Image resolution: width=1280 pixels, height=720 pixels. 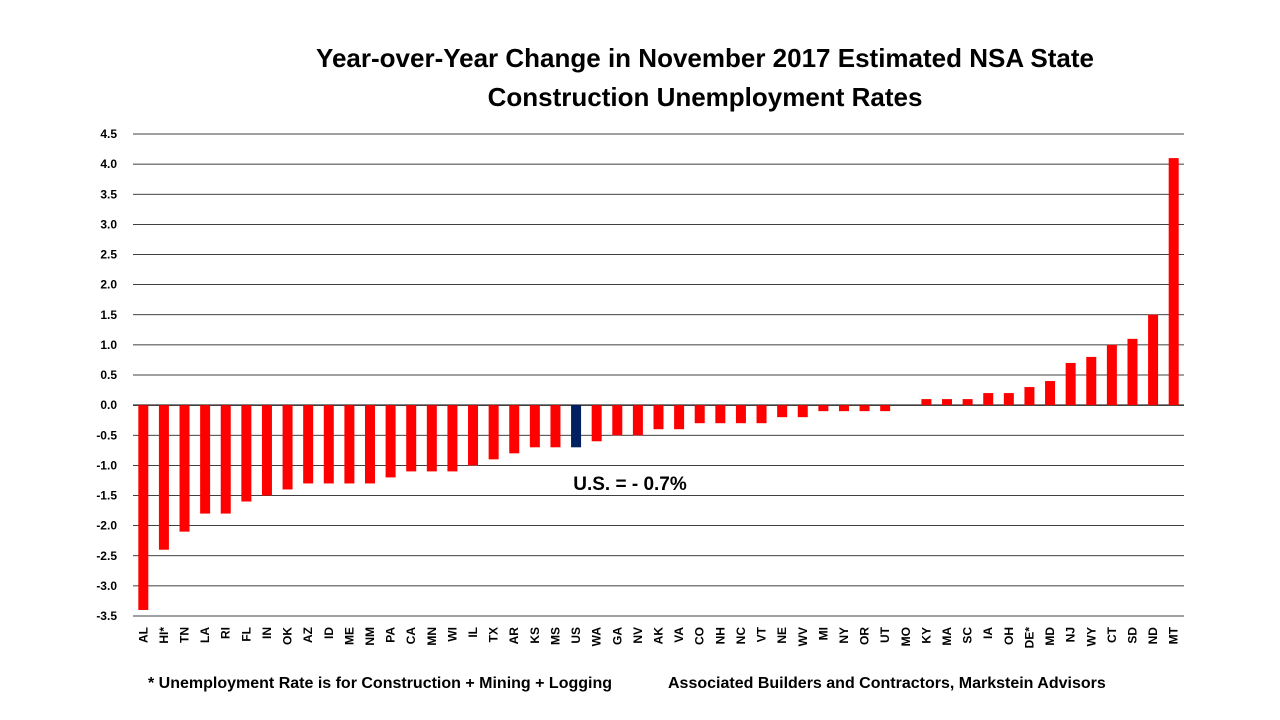 What do you see at coordinates (288, 636) in the screenshot?
I see `x-tick-label: OK` at bounding box center [288, 636].